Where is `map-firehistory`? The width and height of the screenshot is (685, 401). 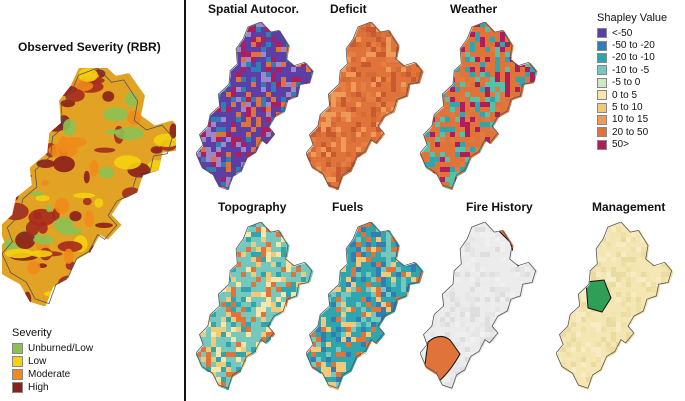
map-firehistory is located at coordinates (479, 306).